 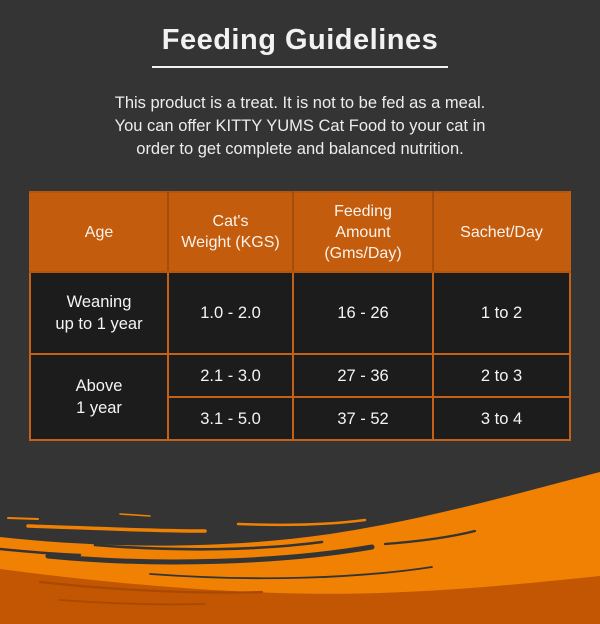 I want to click on cell-amount: 16 - 26, so click(x=363, y=313).